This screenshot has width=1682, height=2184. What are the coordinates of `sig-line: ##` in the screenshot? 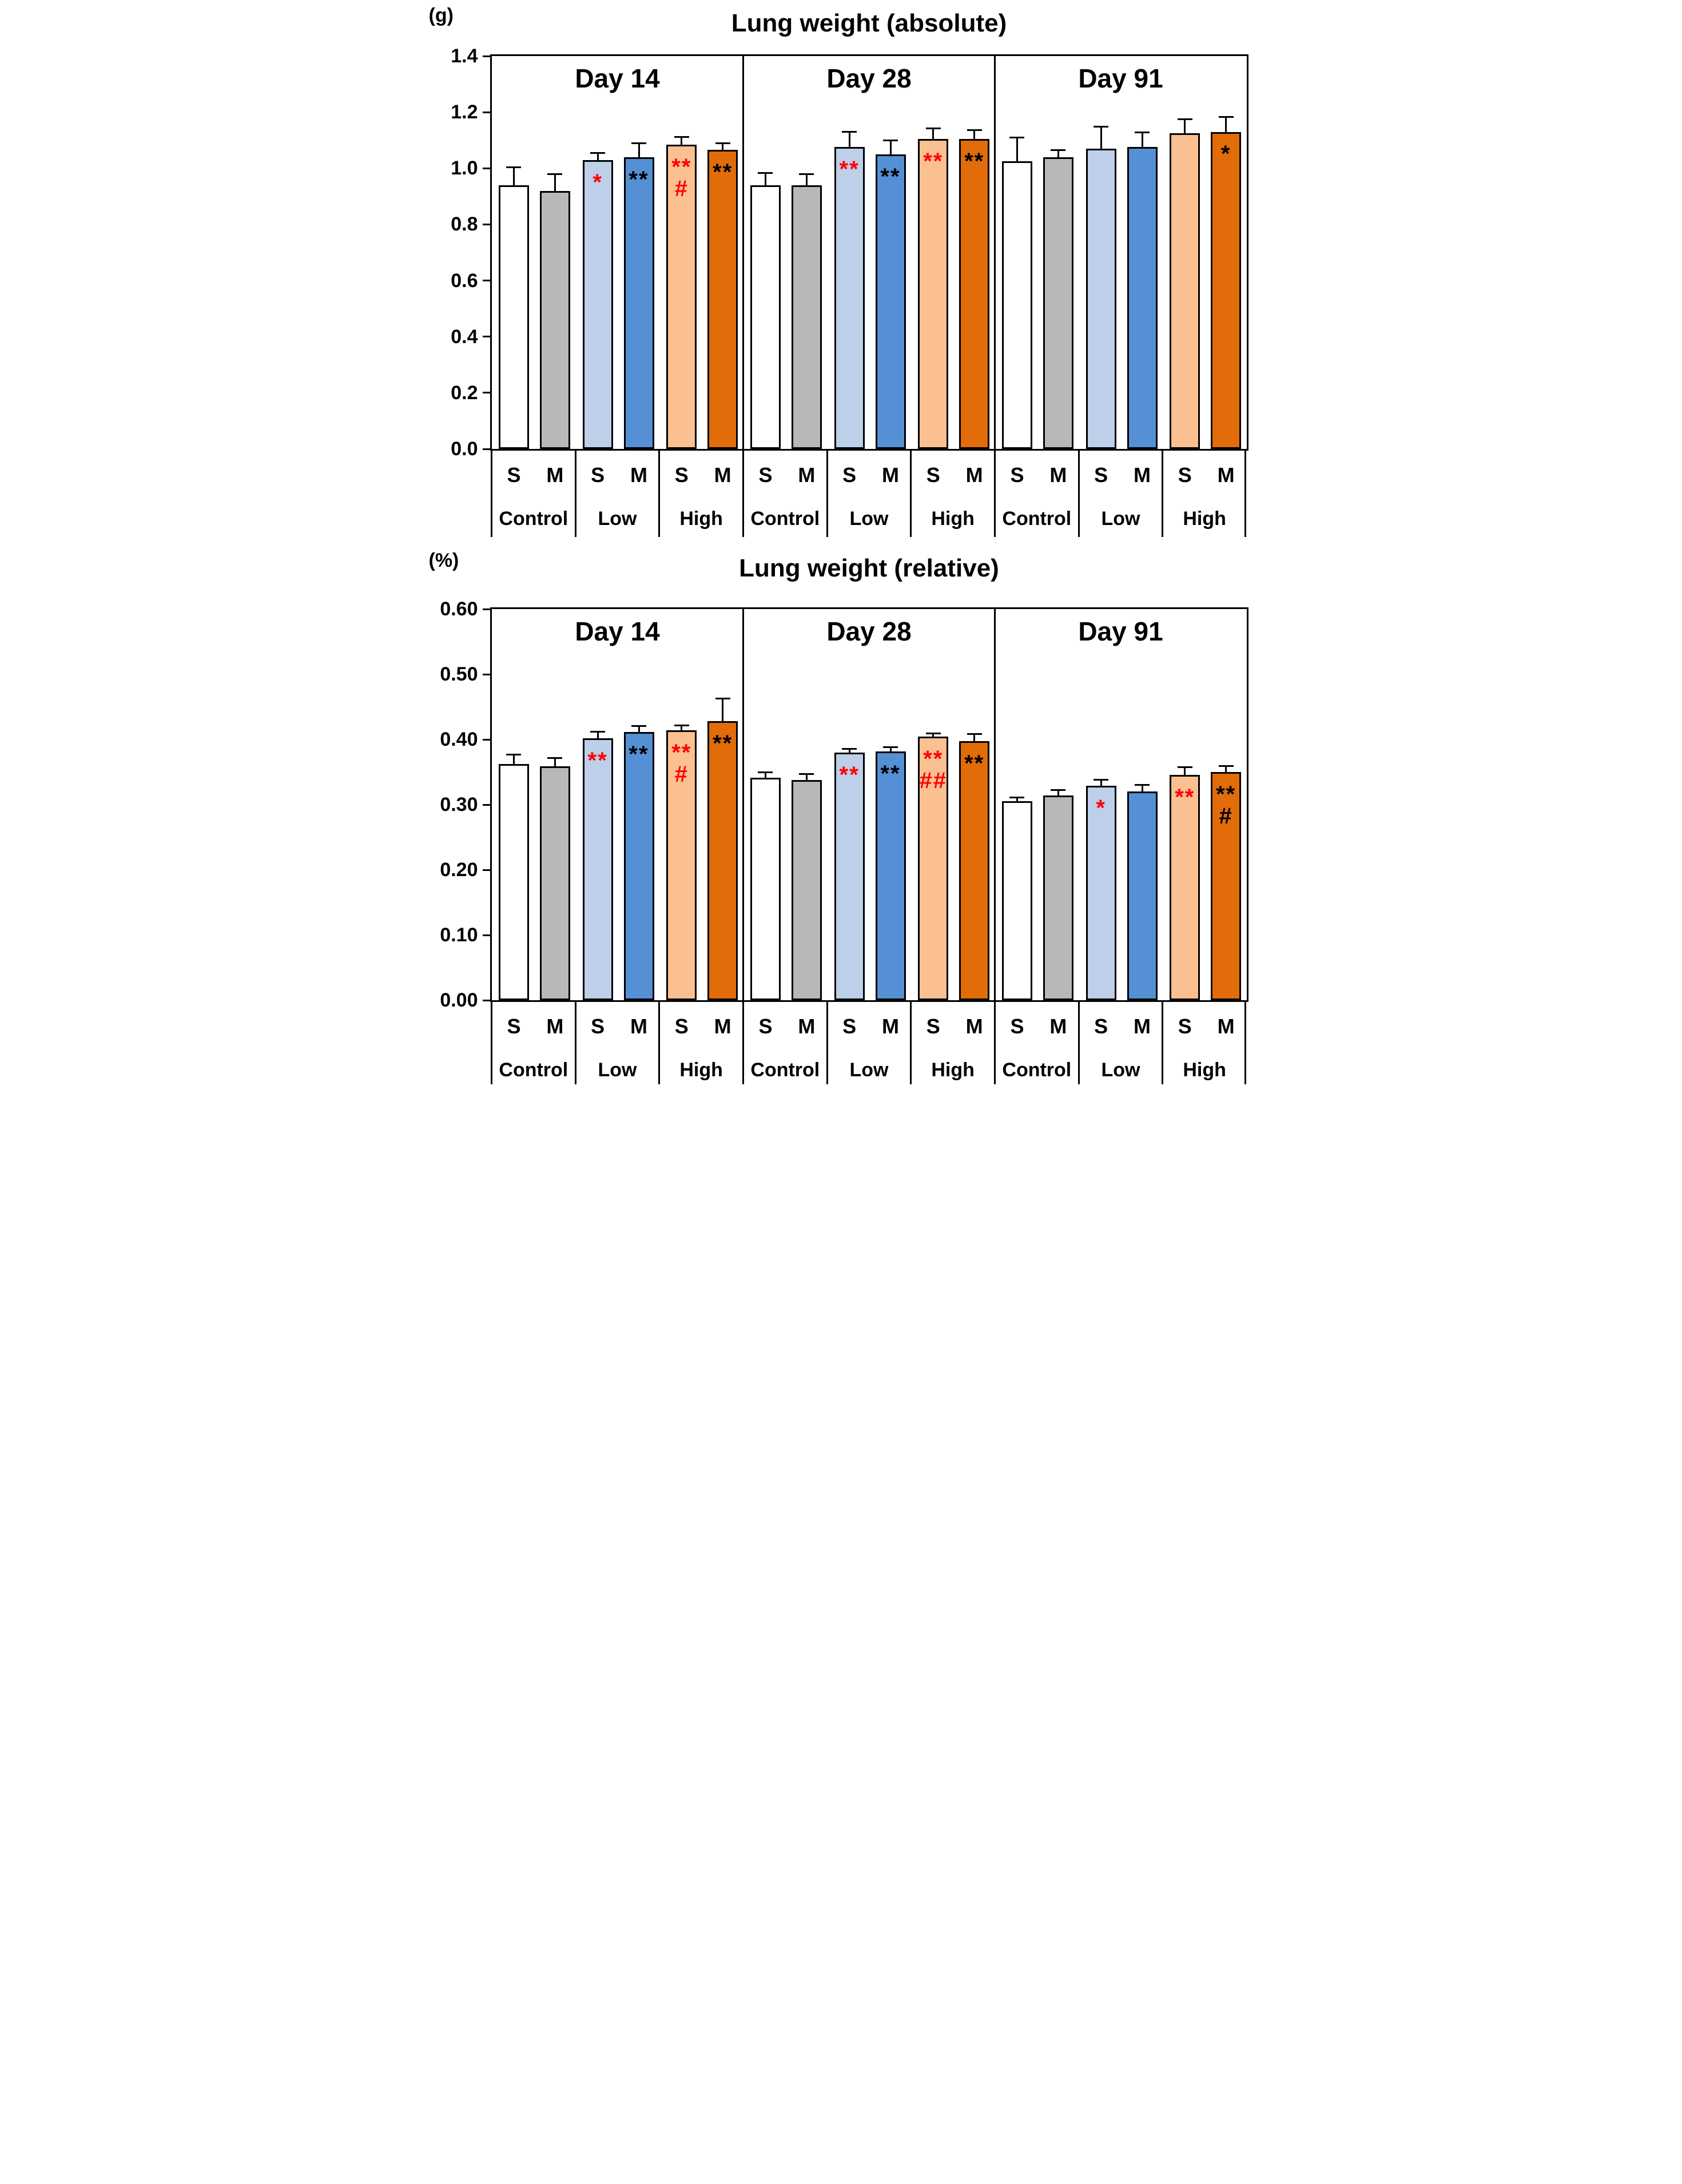 It's located at (934, 781).